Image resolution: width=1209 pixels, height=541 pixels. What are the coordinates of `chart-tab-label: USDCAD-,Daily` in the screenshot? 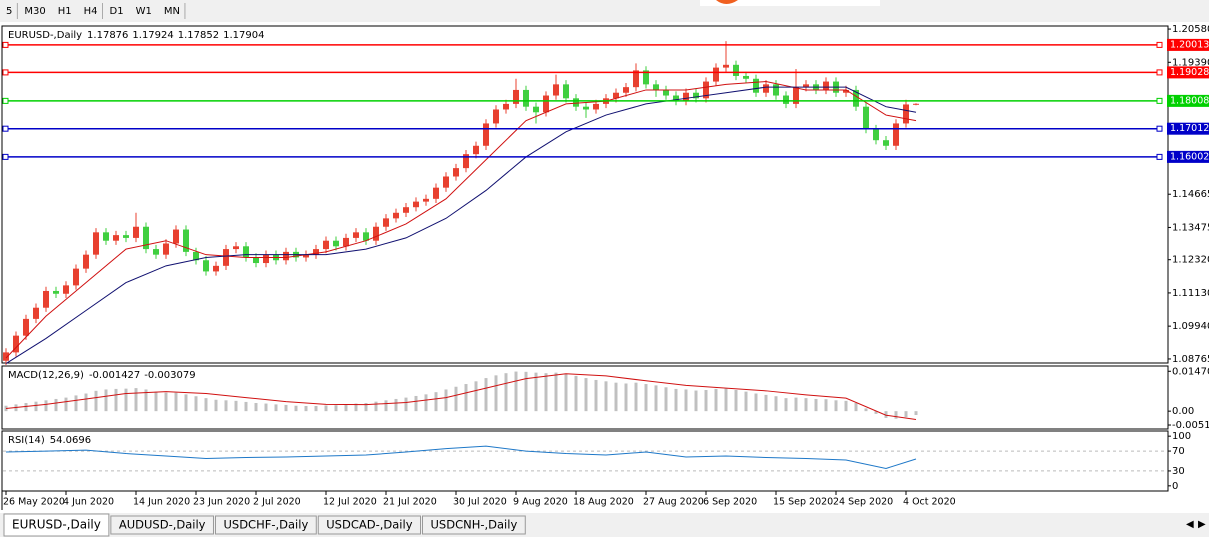 It's located at (369, 525).